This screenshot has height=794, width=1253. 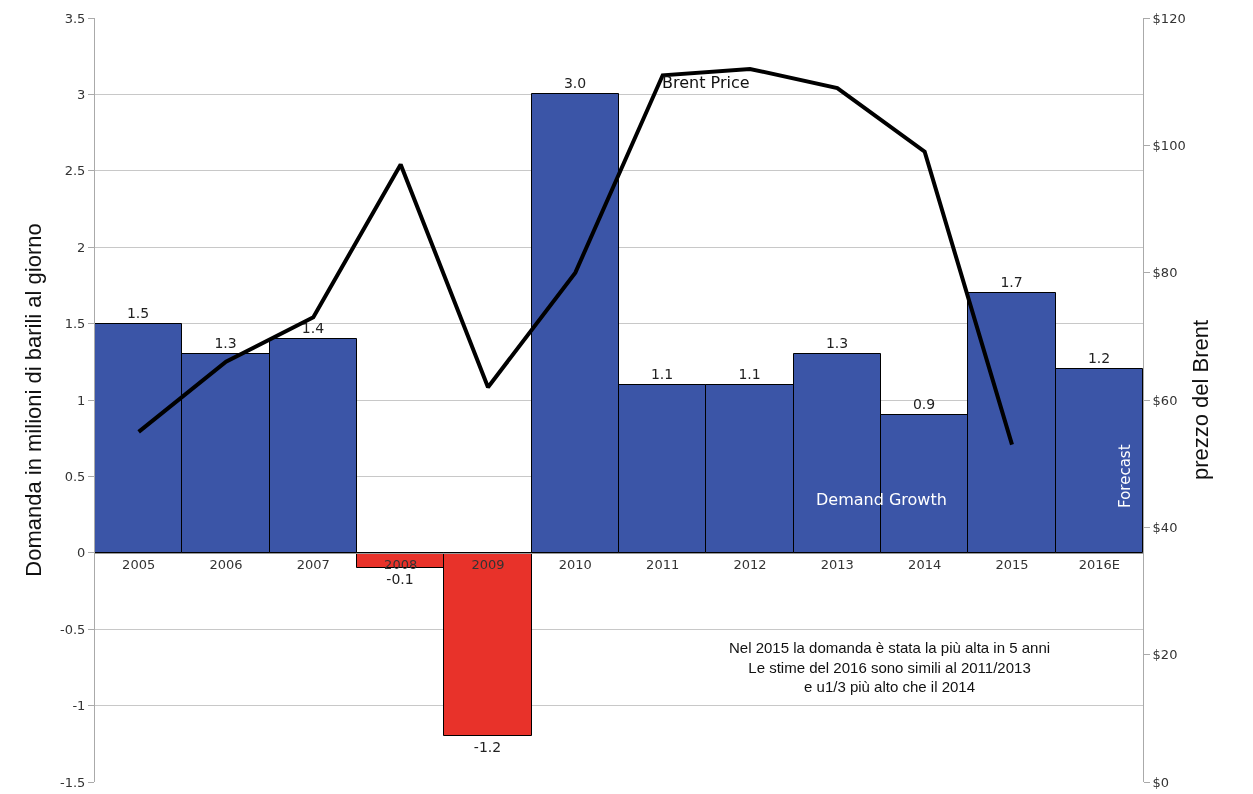 What do you see at coordinates (400, 578) in the screenshot?
I see `data-label: -0.1` at bounding box center [400, 578].